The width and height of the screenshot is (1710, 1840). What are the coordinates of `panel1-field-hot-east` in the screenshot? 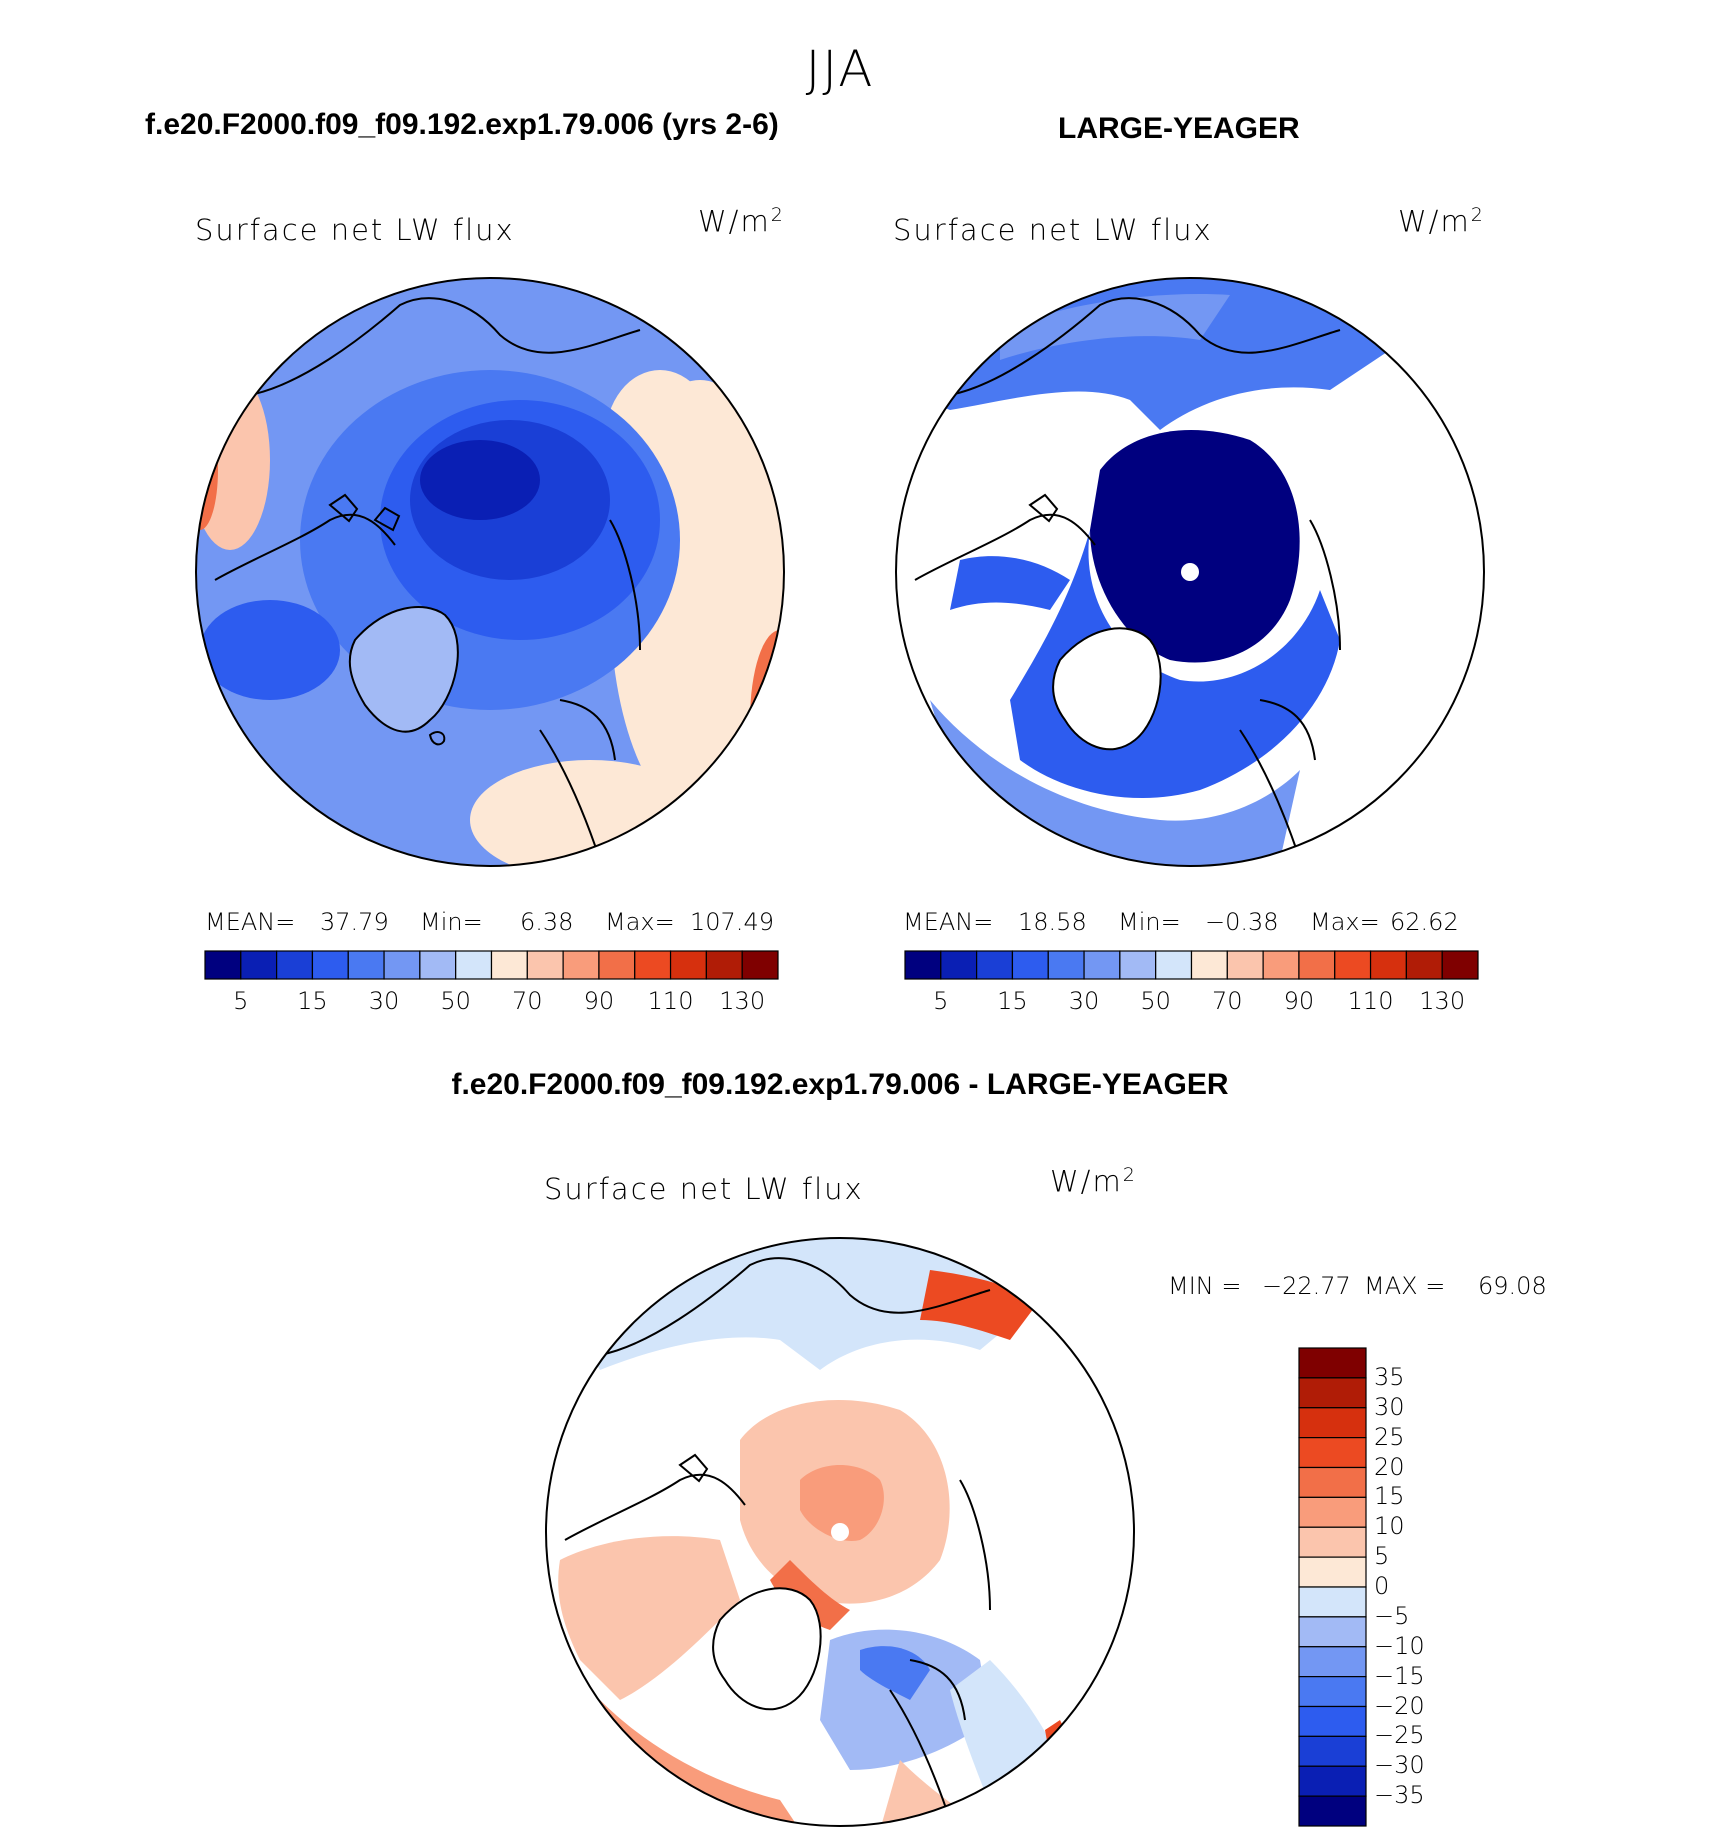 It's located at (767, 720).